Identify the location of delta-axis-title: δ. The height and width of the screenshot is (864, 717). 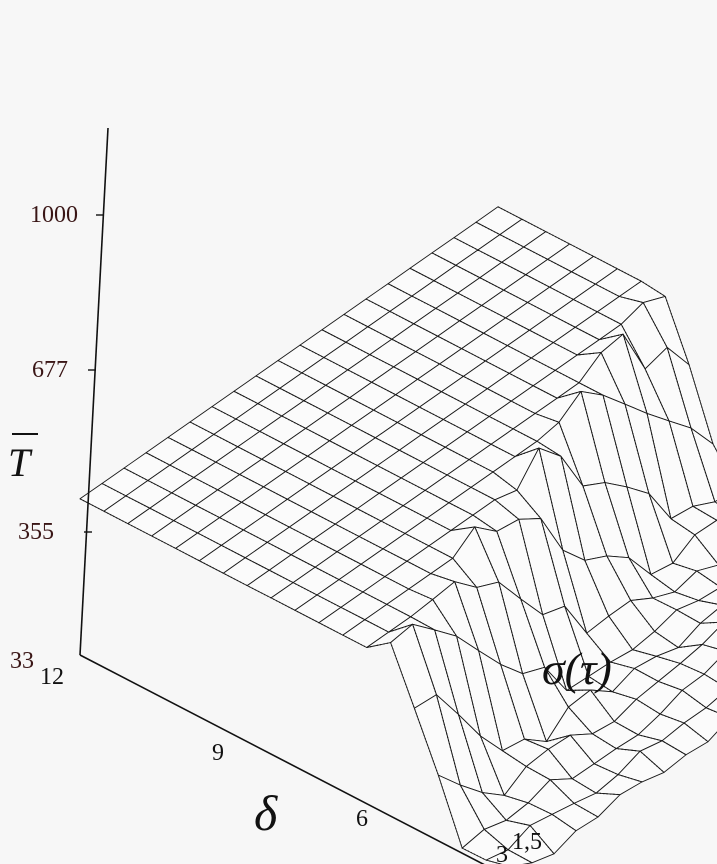
(266, 813).